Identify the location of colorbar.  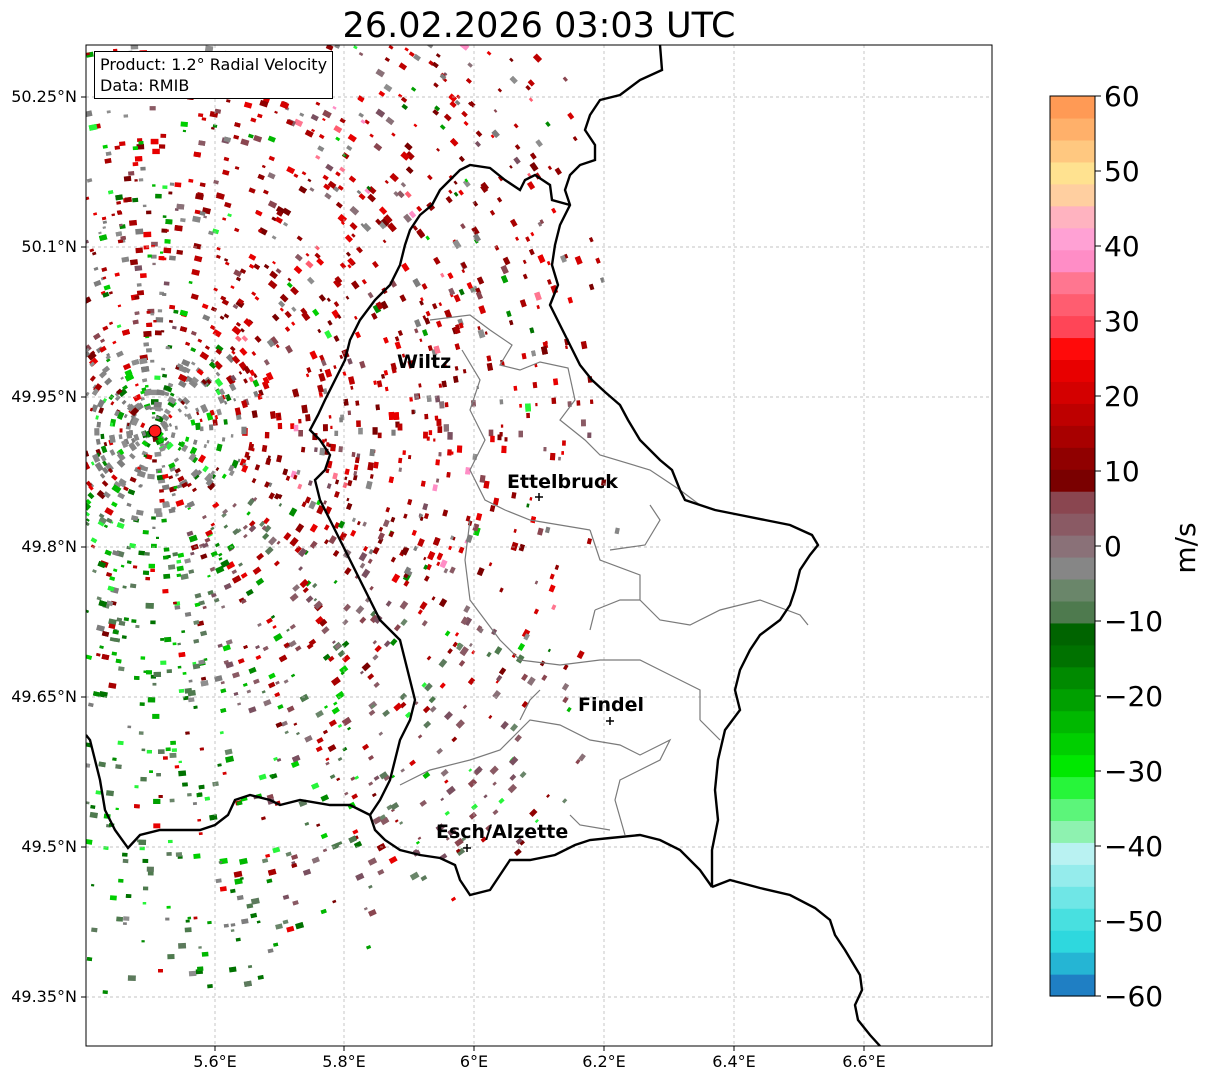
(1072, 546).